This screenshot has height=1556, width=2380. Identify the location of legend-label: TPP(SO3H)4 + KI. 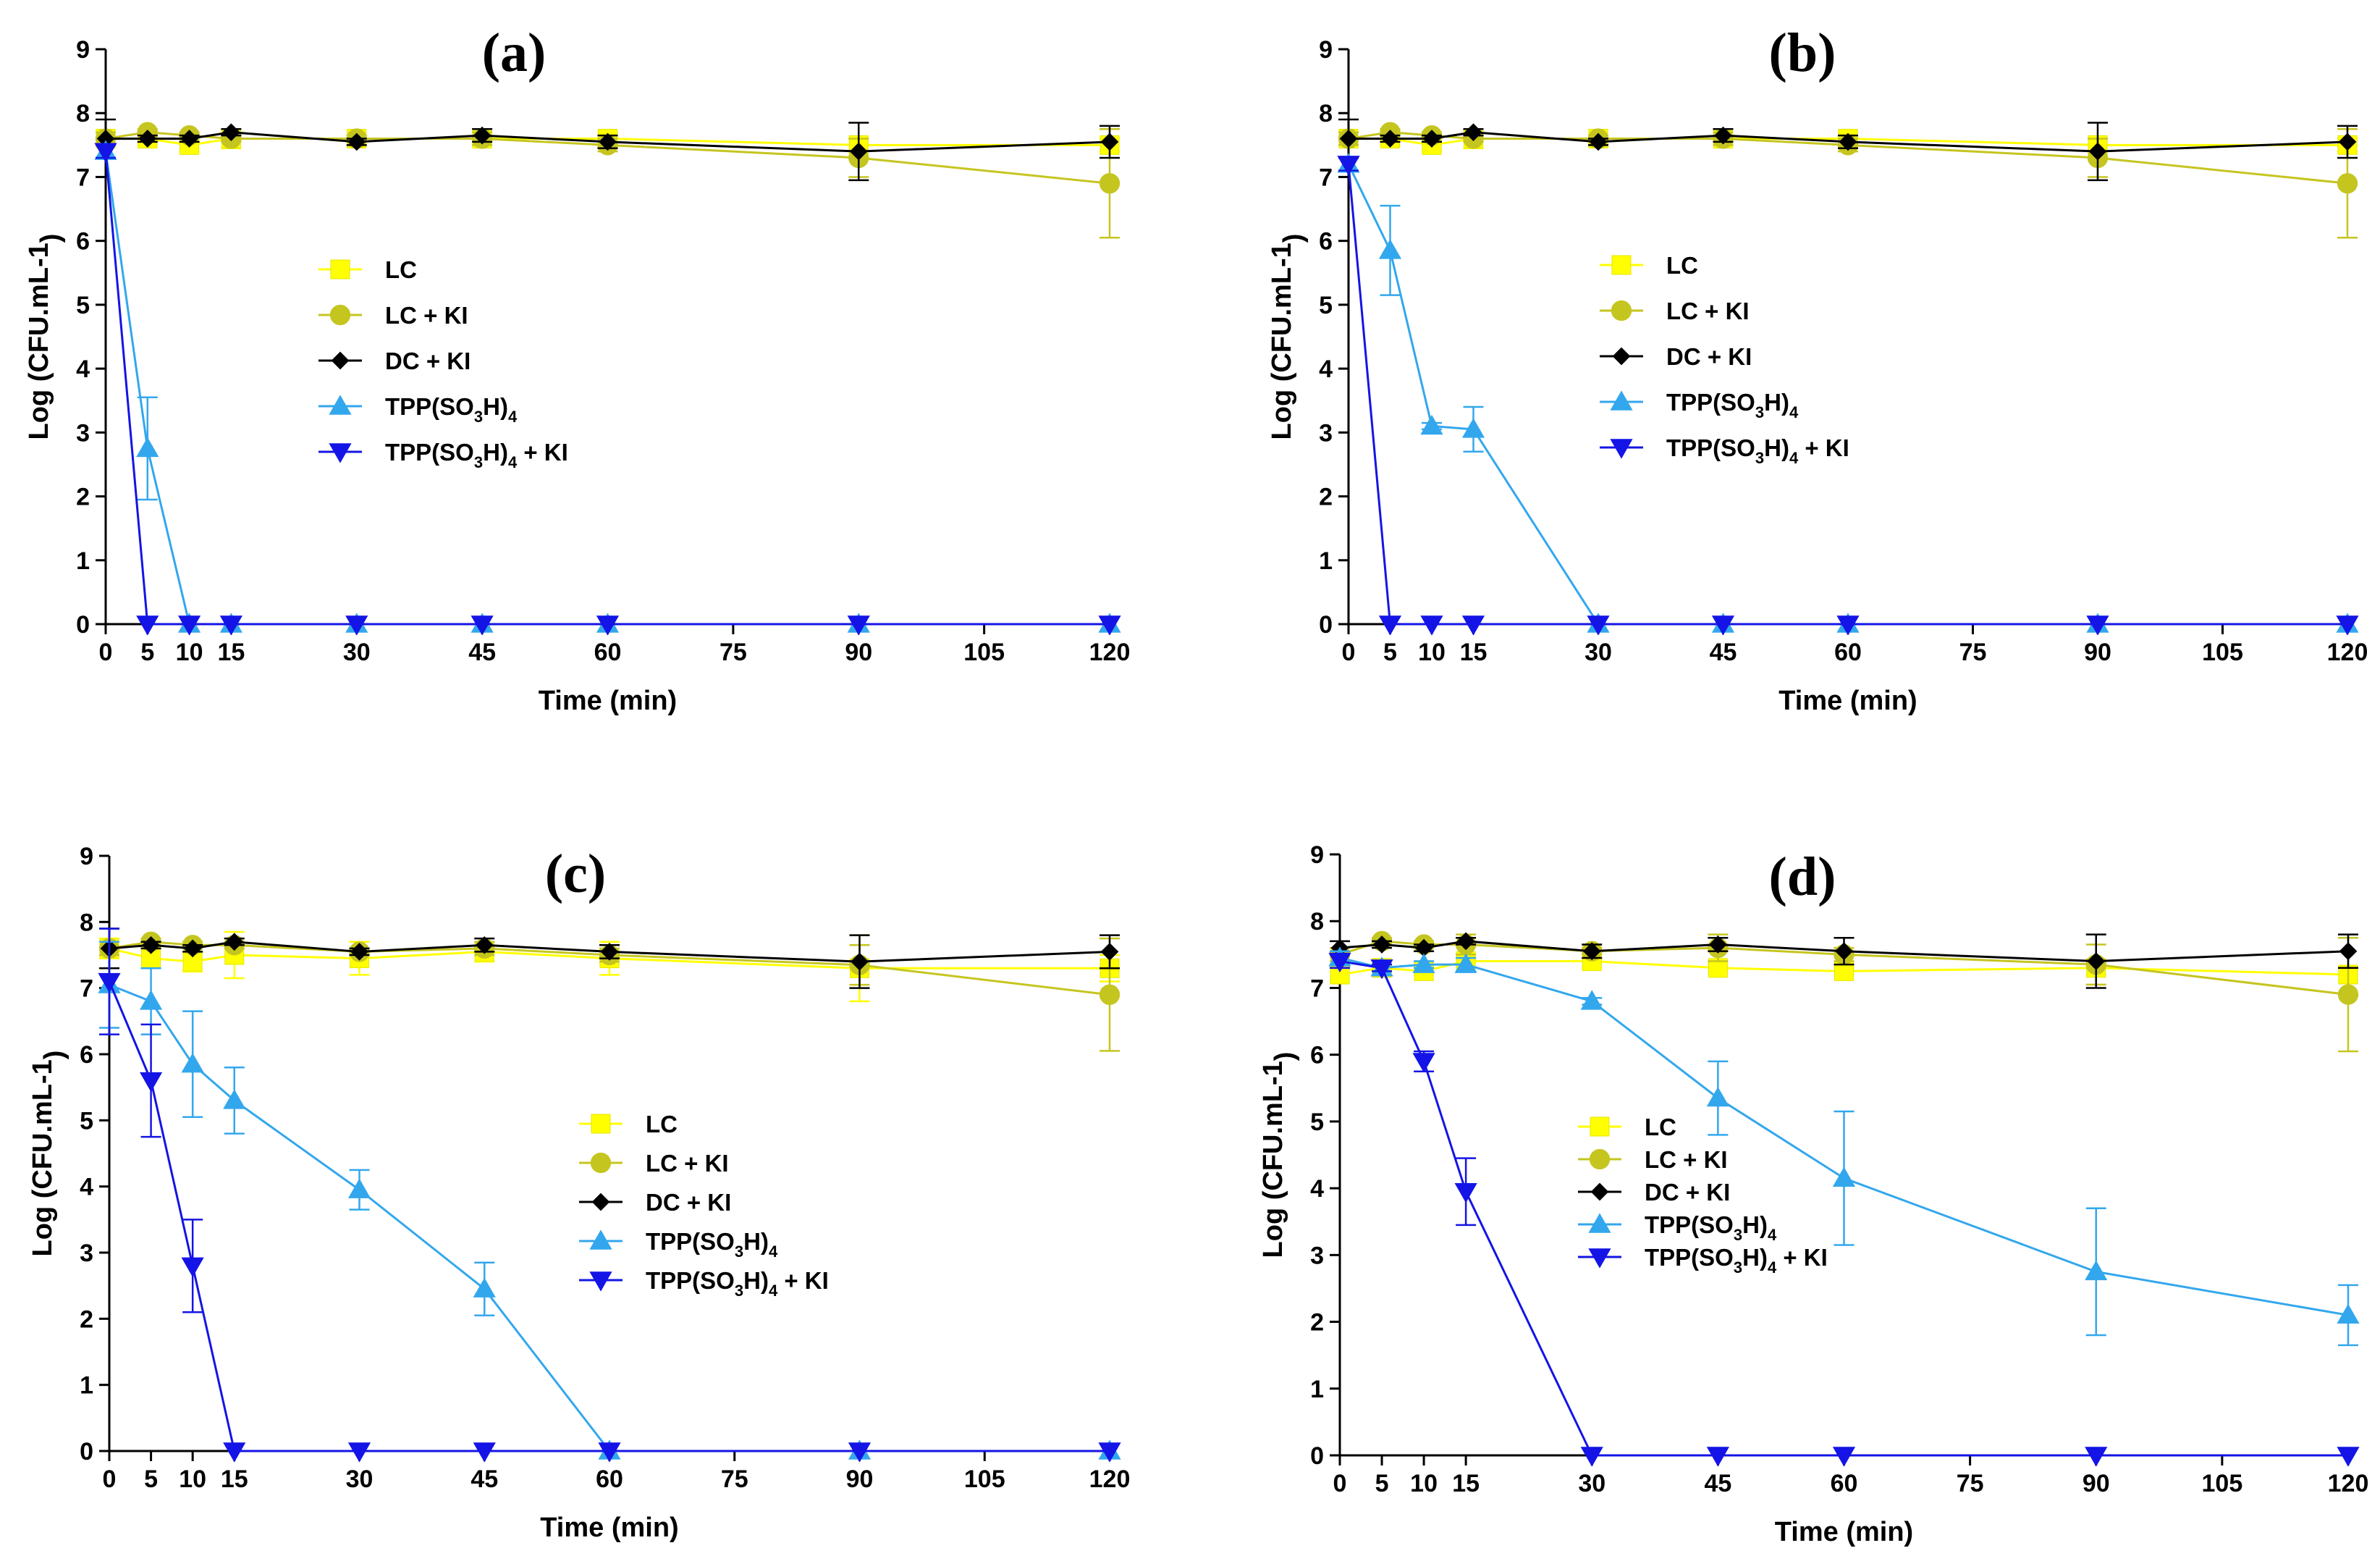
(476, 455).